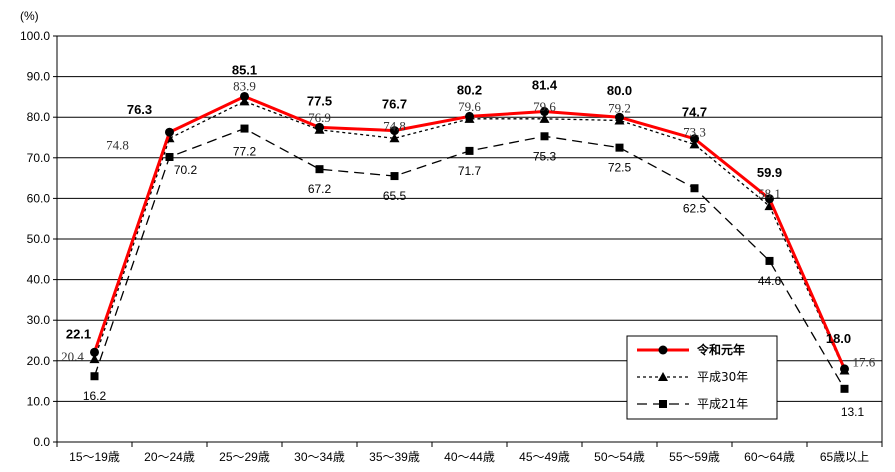 Image resolution: width=895 pixels, height=472 pixels. Describe the element at coordinates (853, 412) in the screenshot. I see `data-label: 13.1` at that location.